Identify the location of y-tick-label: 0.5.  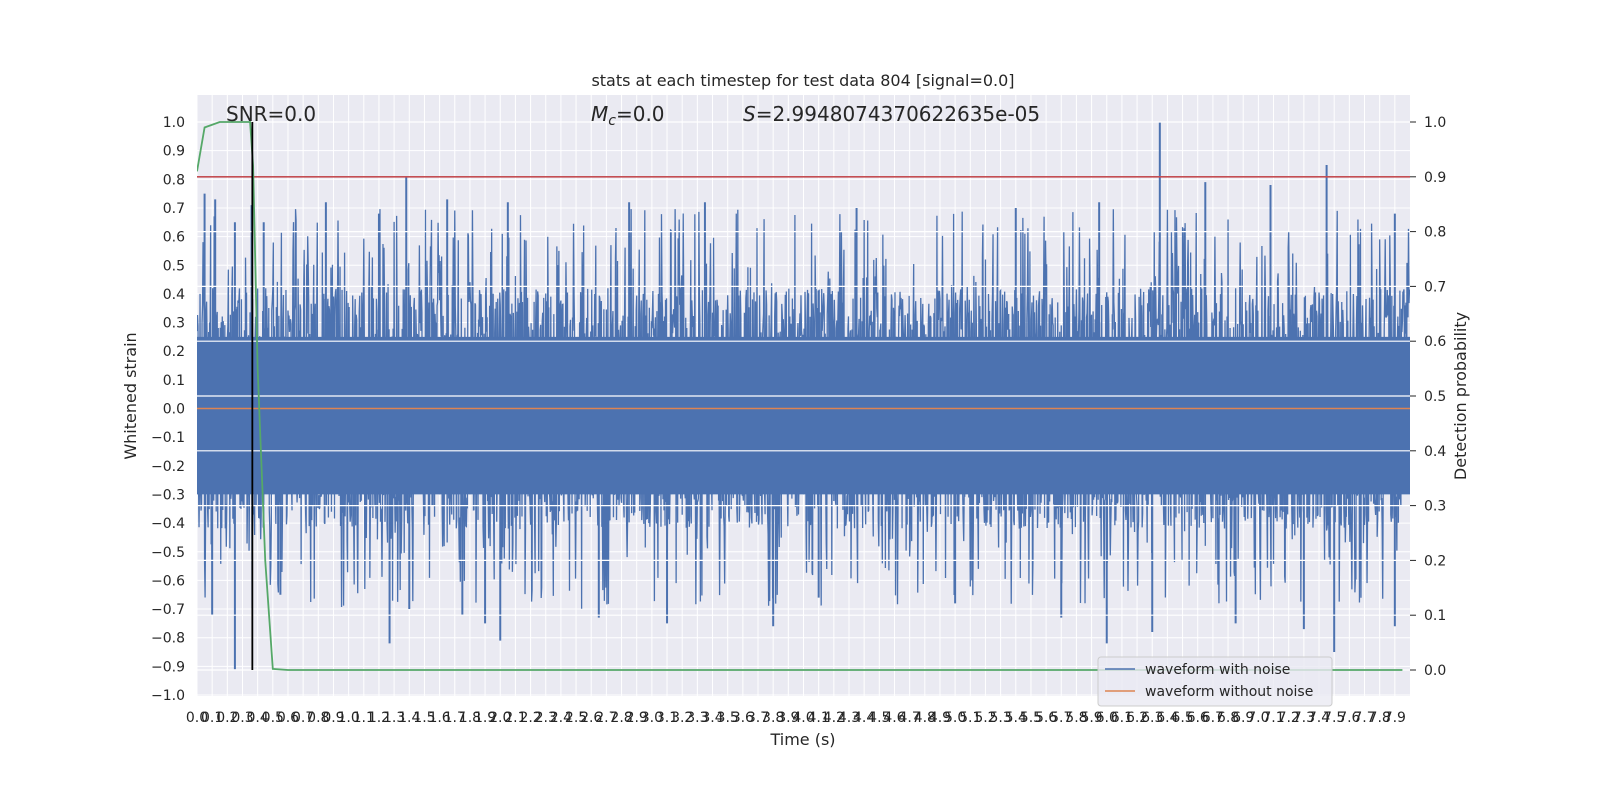
(174, 266).